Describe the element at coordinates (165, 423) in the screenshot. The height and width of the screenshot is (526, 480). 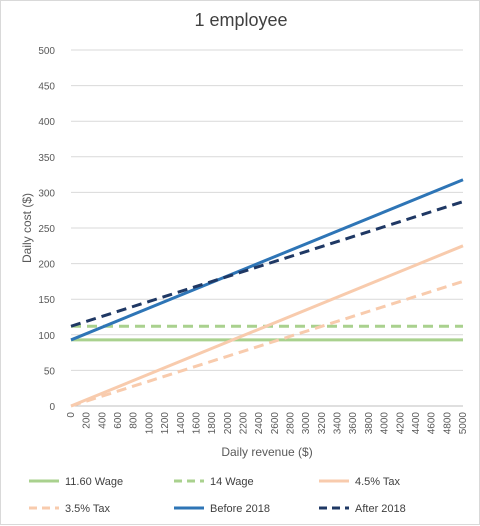
I see `x-tick-label: 1200` at that location.